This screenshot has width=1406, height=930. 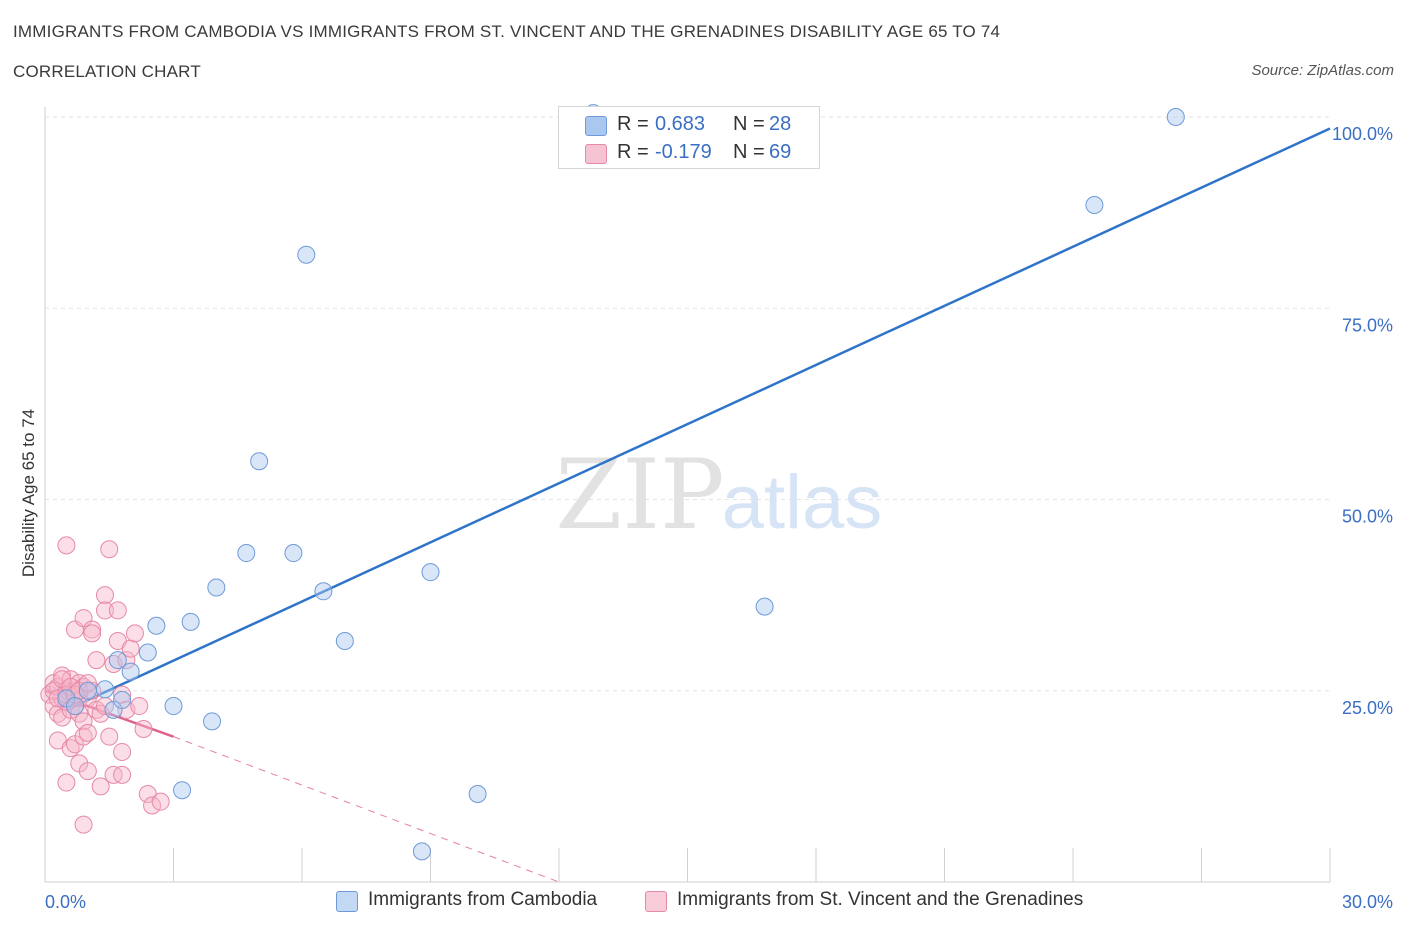 What do you see at coordinates (680, 124) in the screenshot?
I see `legend-r-value: 0.683` at bounding box center [680, 124].